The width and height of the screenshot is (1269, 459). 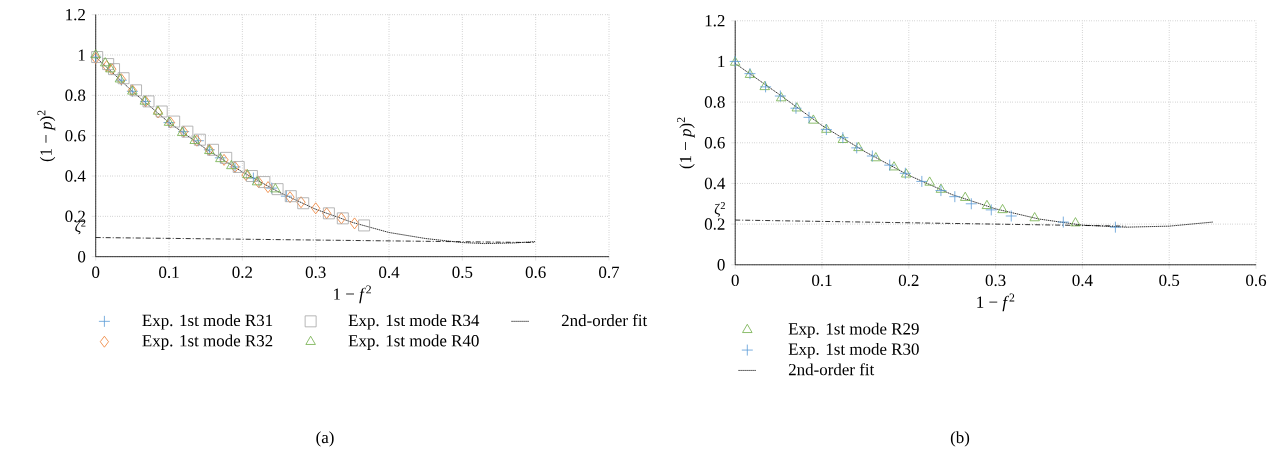 I want to click on text: (a), so click(x=325, y=439).